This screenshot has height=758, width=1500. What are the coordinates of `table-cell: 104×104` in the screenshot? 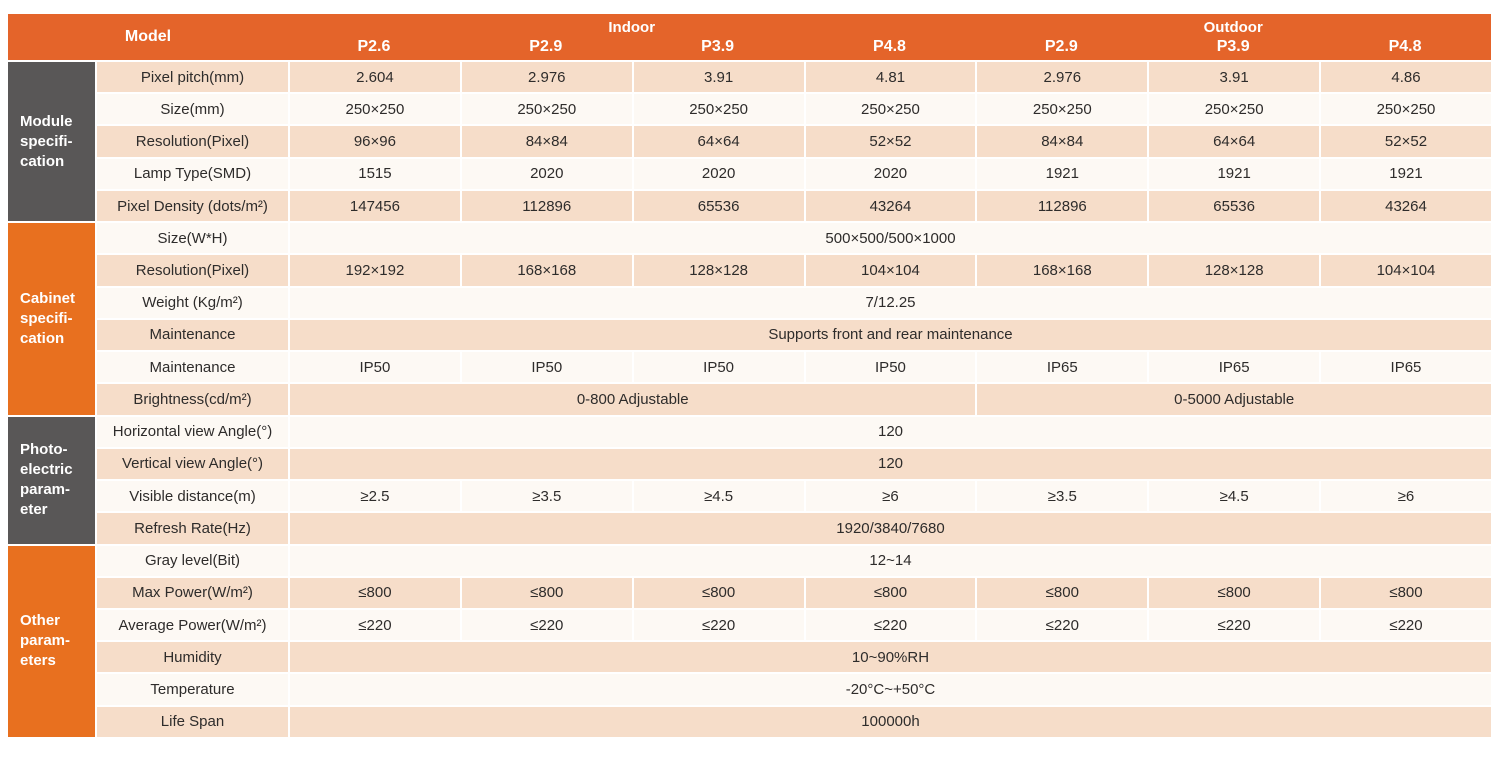 It's located at (889, 270).